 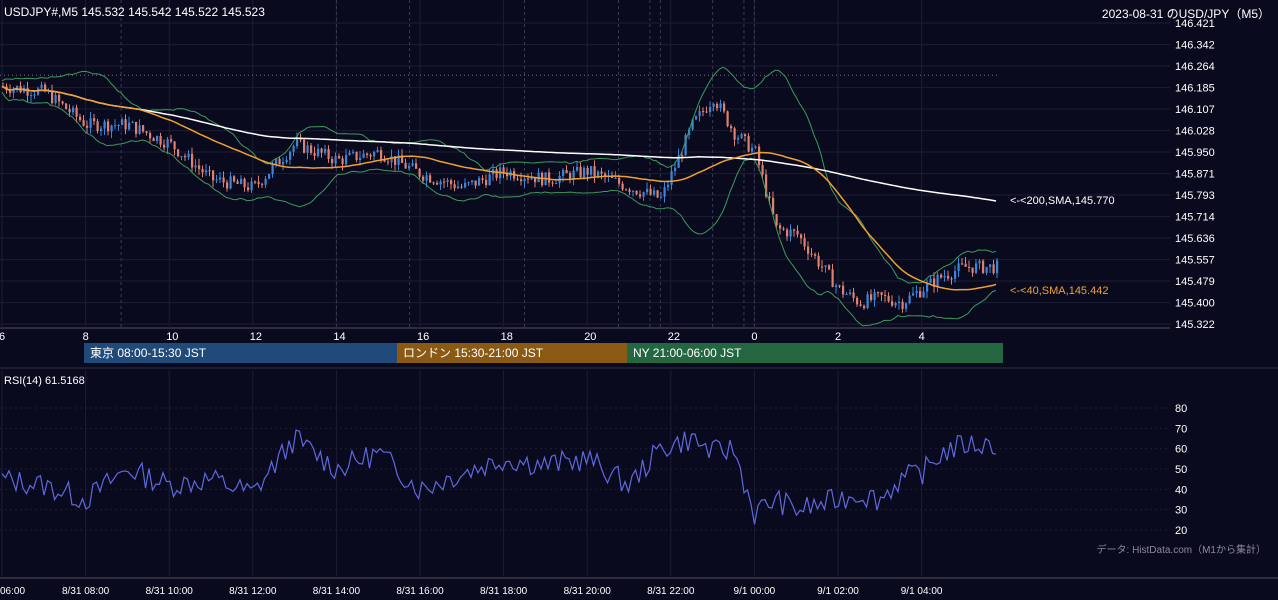 What do you see at coordinates (86, 337) in the screenshot?
I see `time-tick-label: 8` at bounding box center [86, 337].